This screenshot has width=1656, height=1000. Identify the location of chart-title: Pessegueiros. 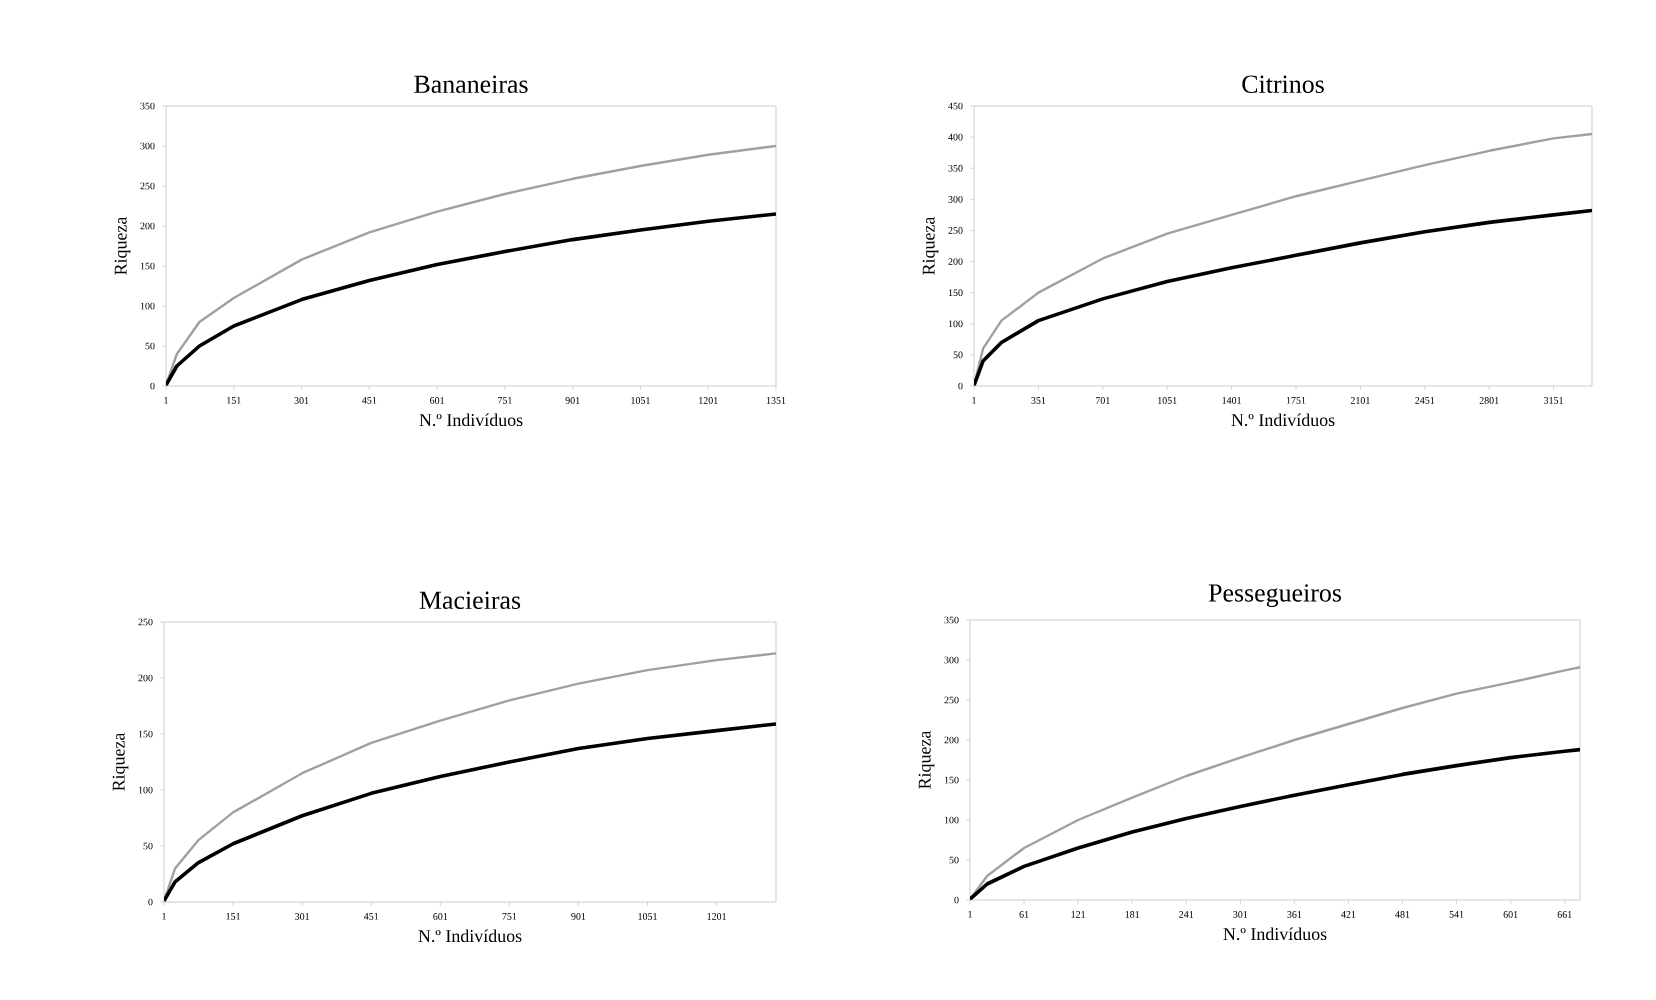
(1274, 596).